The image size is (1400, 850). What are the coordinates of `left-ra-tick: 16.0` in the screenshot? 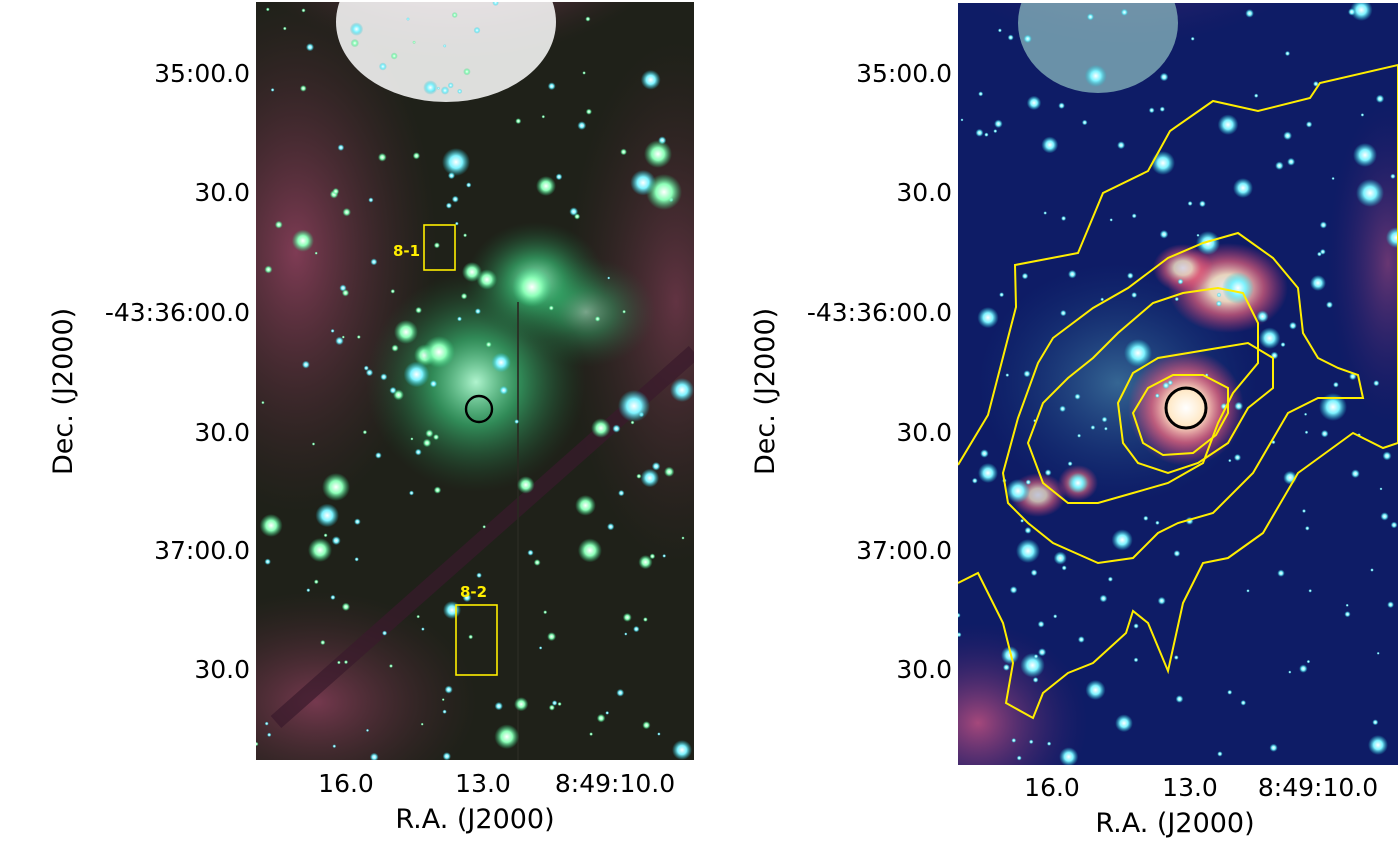 It's located at (346, 783).